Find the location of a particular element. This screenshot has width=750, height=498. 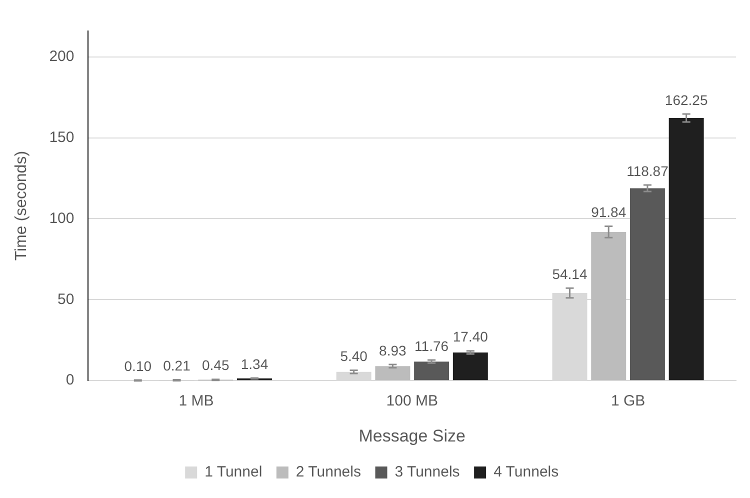

data-label: 17.40 is located at coordinates (470, 336).